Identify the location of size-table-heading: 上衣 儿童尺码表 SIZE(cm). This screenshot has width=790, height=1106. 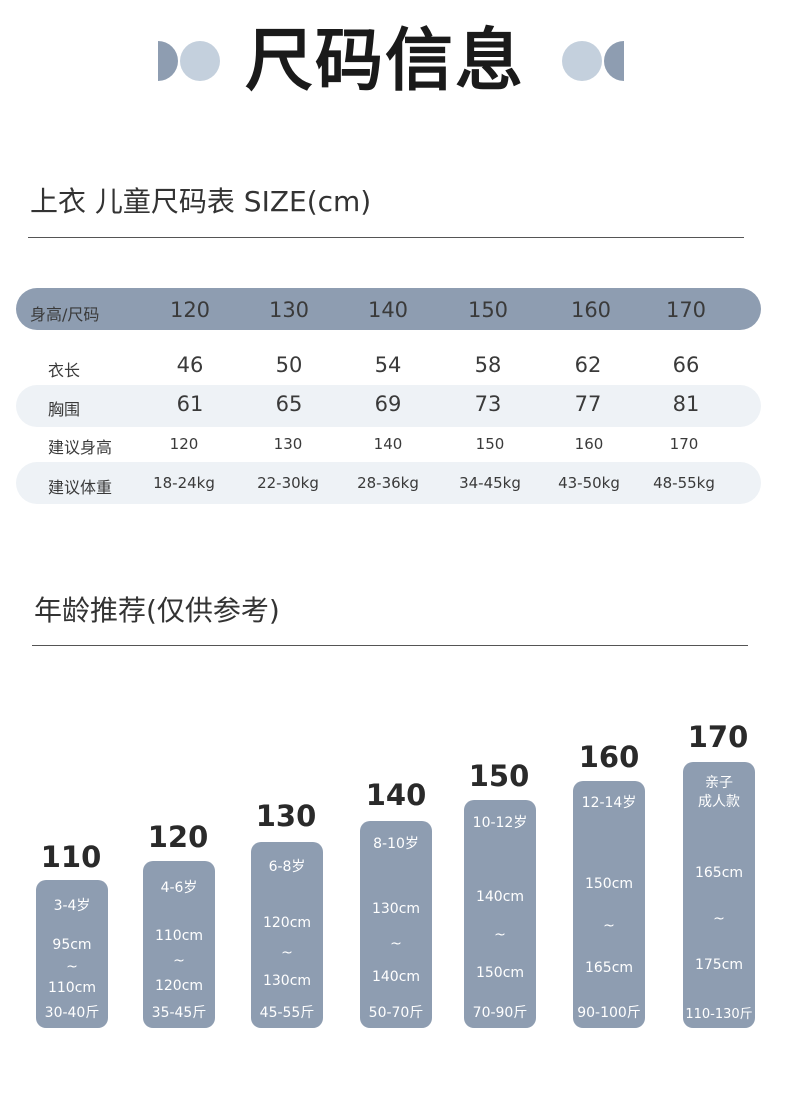
(201, 201).